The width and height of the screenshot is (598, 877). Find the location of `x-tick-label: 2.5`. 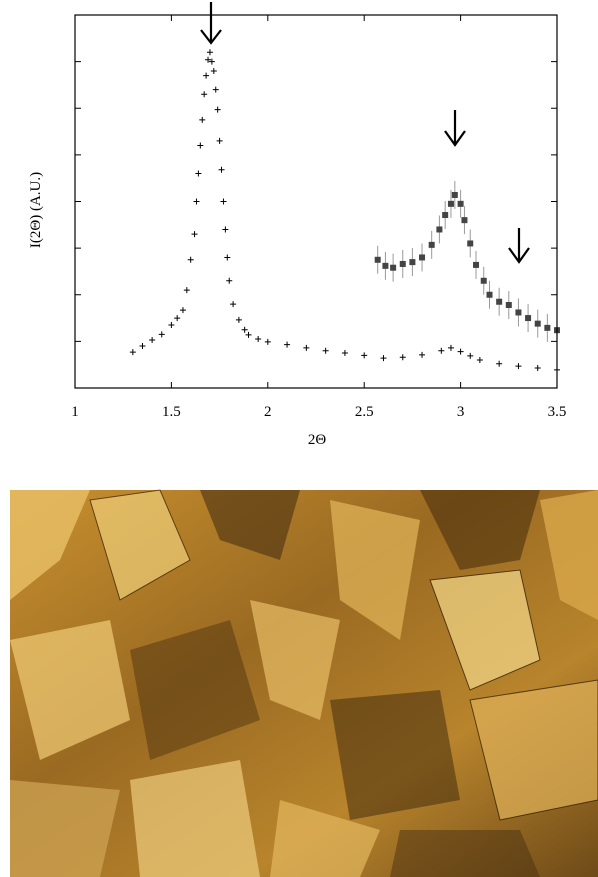

x-tick-label: 2.5 is located at coordinates (364, 412).